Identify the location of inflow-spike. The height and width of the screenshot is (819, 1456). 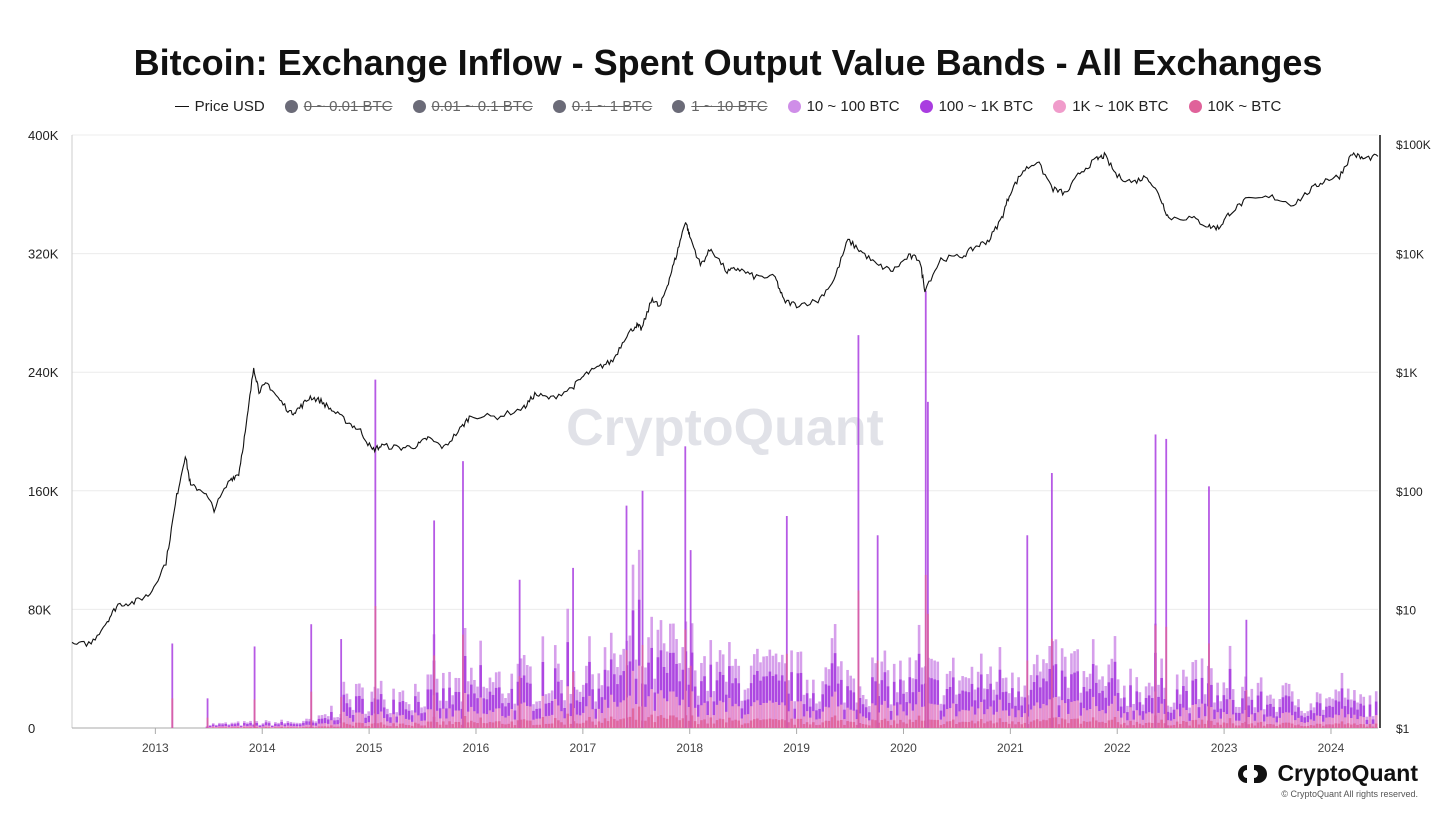
(254, 687).